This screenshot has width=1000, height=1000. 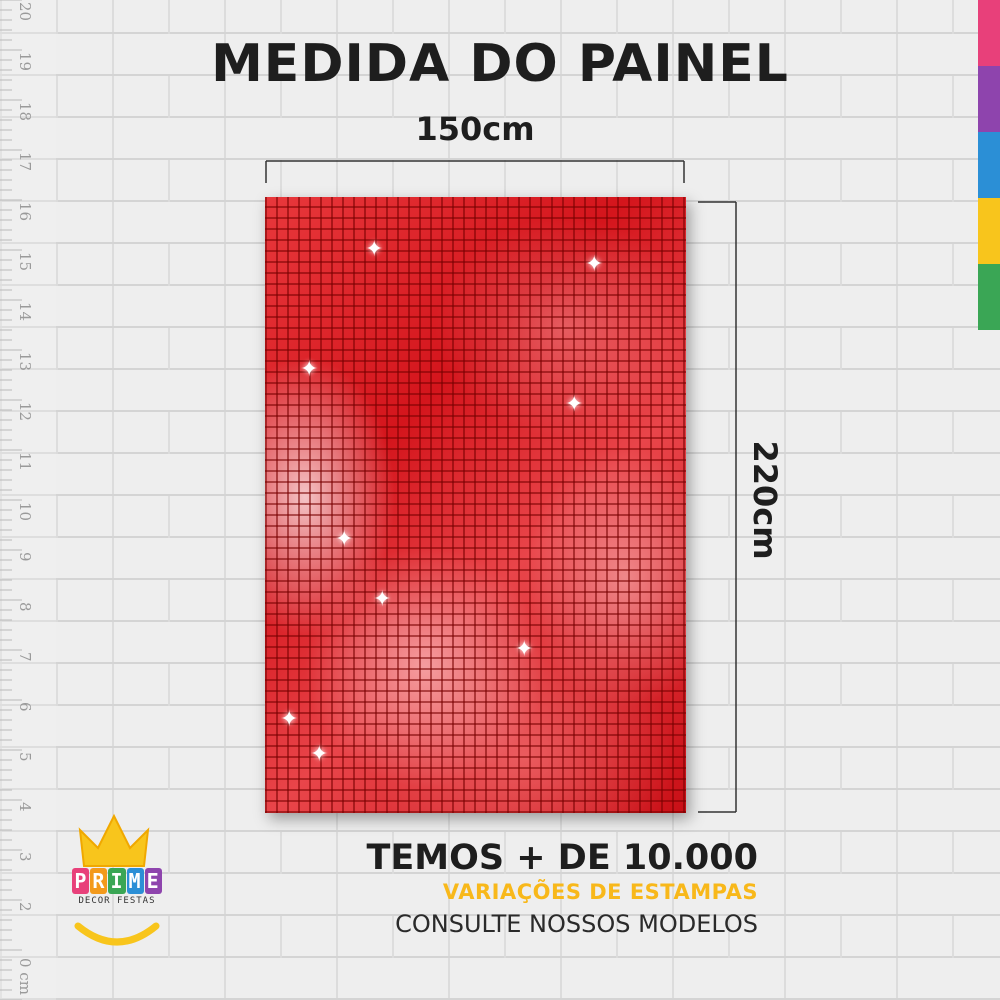 What do you see at coordinates (25, 412) in the screenshot?
I see `ruler-number: 12` at bounding box center [25, 412].